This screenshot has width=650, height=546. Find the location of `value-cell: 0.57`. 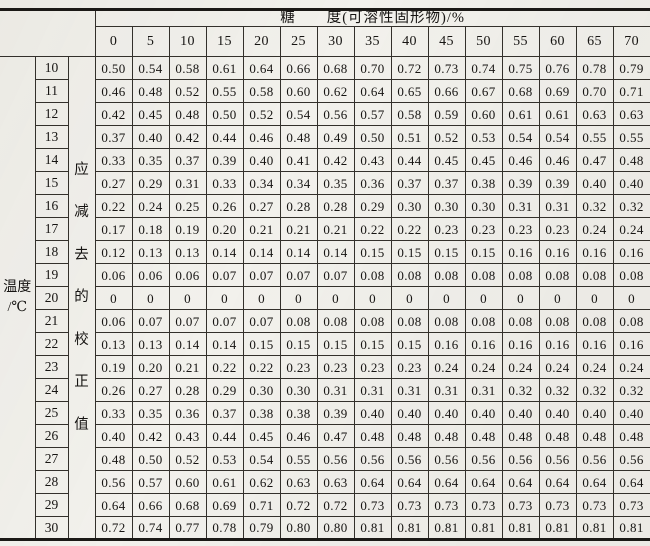

value-cell: 0.57 is located at coordinates (372, 114).